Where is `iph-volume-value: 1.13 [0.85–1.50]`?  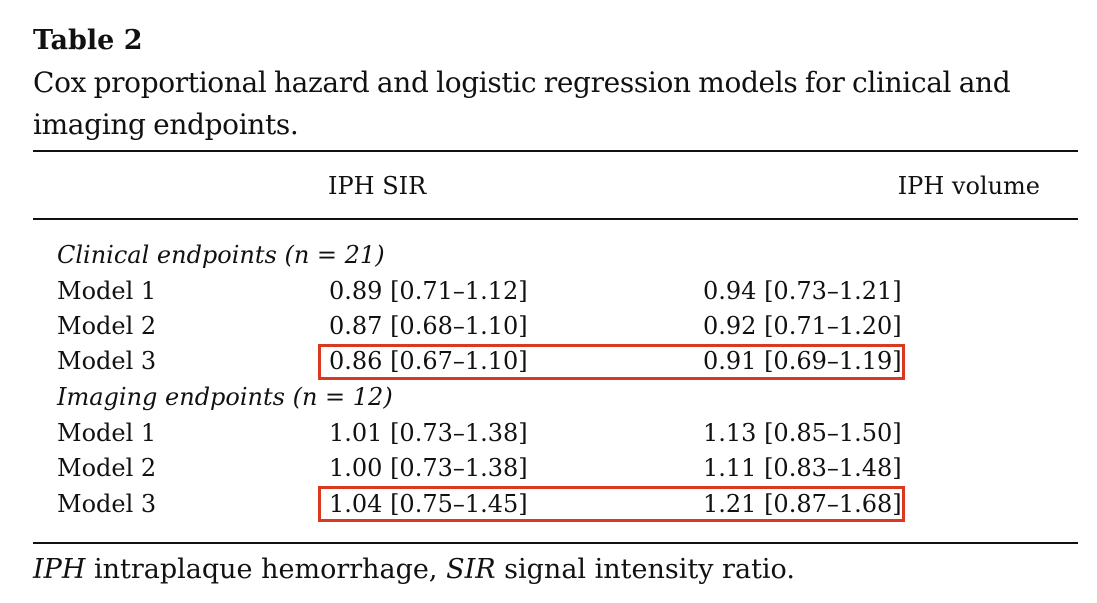
iph-volume-value: 1.13 [0.85–1.50] is located at coordinates (802, 433).